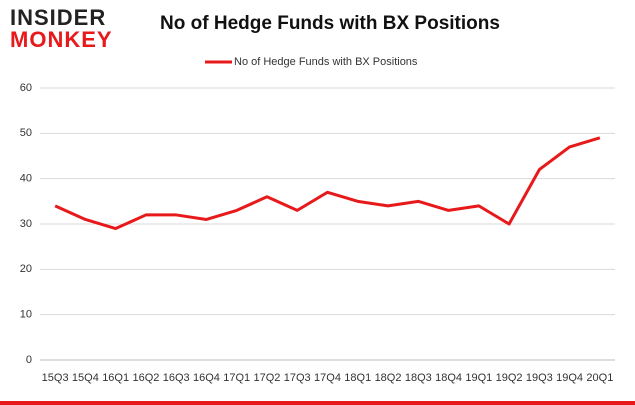 The height and width of the screenshot is (405, 635). I want to click on x-tick-label: 15Q4, so click(85, 378).